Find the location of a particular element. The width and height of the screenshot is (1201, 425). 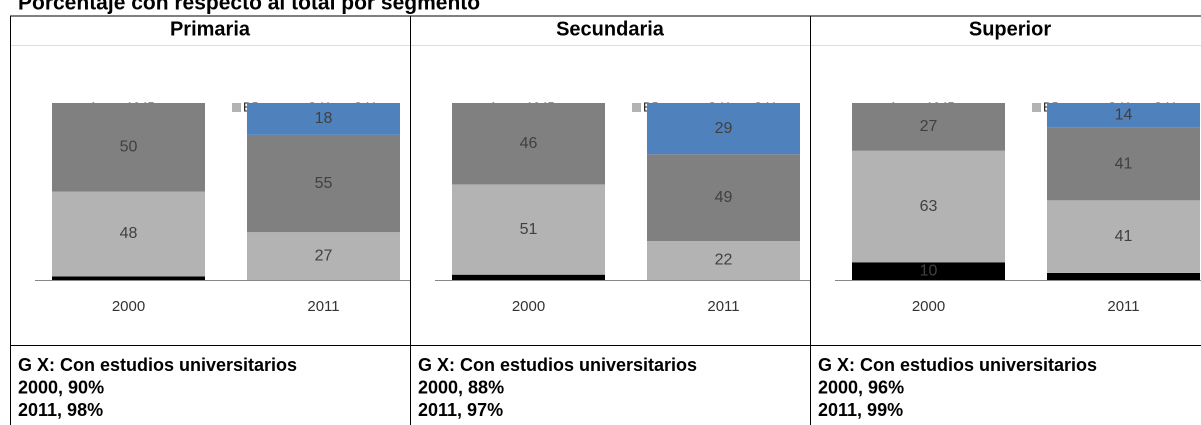

data-label: 55 is located at coordinates (324, 183).